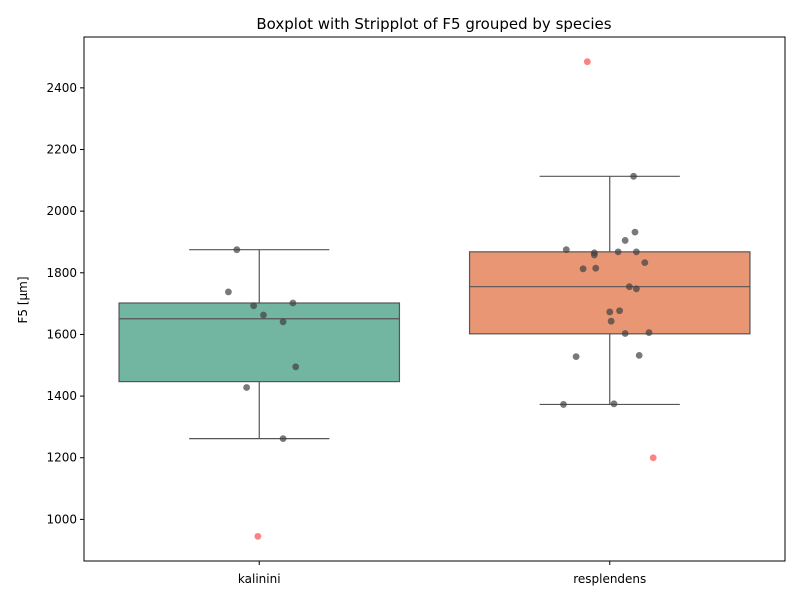 The height and width of the screenshot is (600, 800). Describe the element at coordinates (61, 334) in the screenshot. I see `y-tick-label: 1600` at that location.